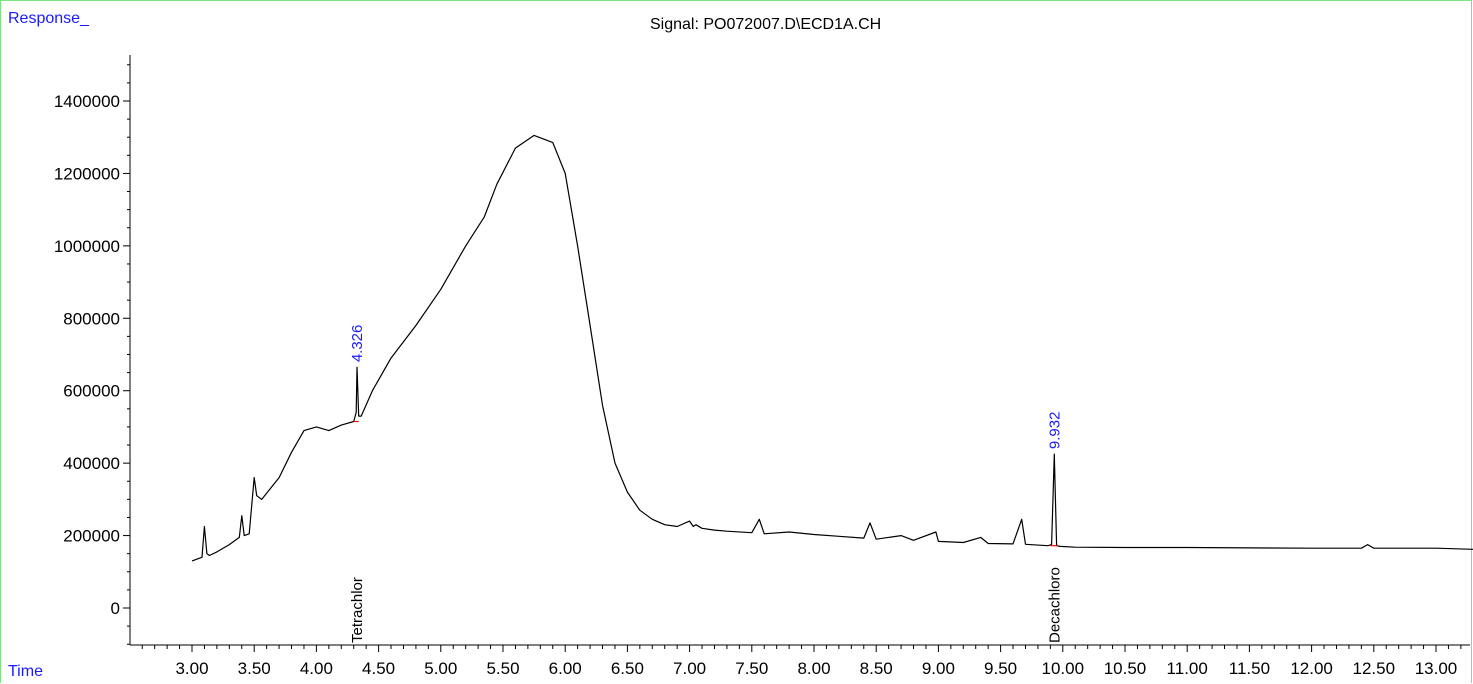 Image resolution: width=1473 pixels, height=684 pixels. Describe the element at coordinates (87, 246) in the screenshot. I see `y-tick-label: 1000000` at that location.